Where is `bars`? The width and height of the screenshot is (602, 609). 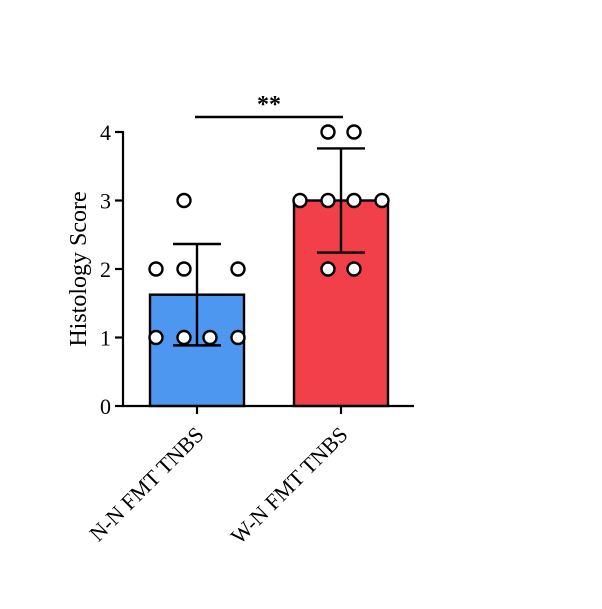
bars is located at coordinates (269, 303).